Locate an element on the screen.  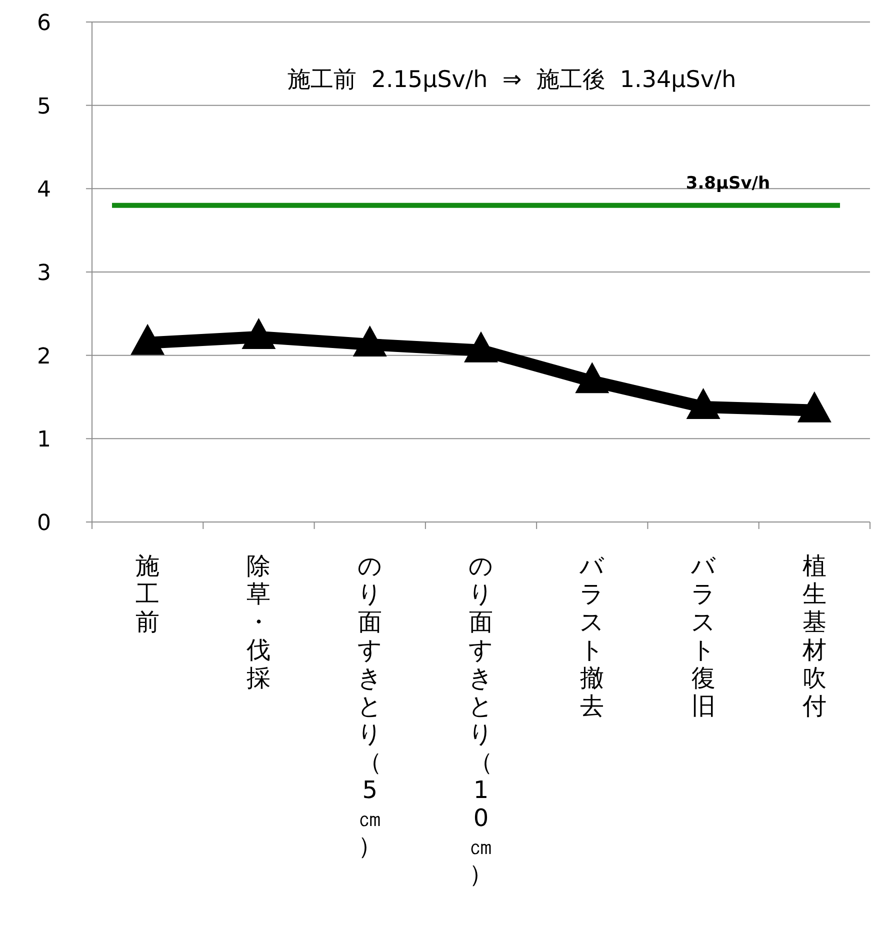
x-tick-label: バラスト撤去 is located at coordinates (592, 636).